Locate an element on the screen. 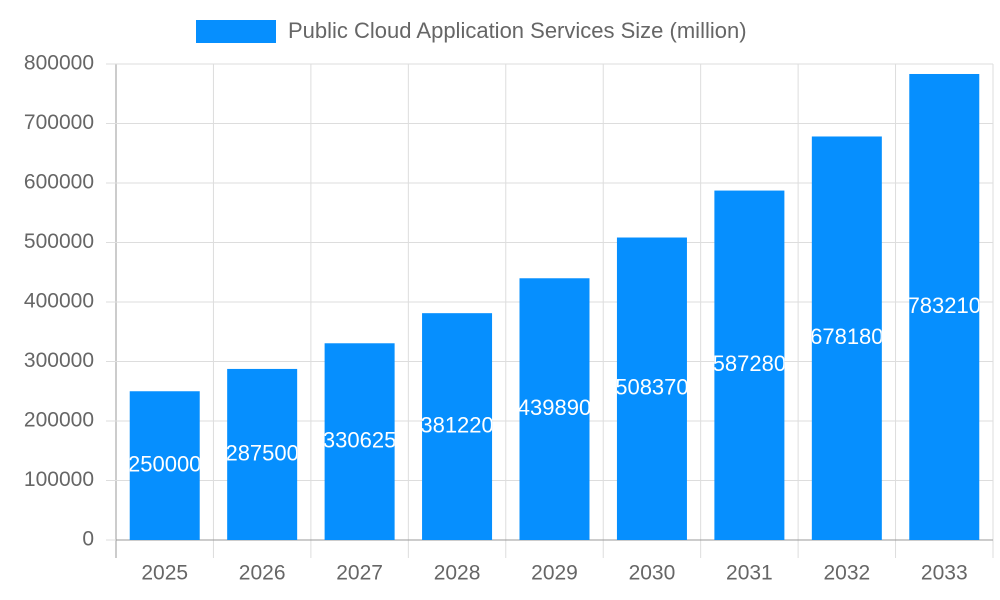  y-tick-label: 200000 is located at coordinates (59, 420).